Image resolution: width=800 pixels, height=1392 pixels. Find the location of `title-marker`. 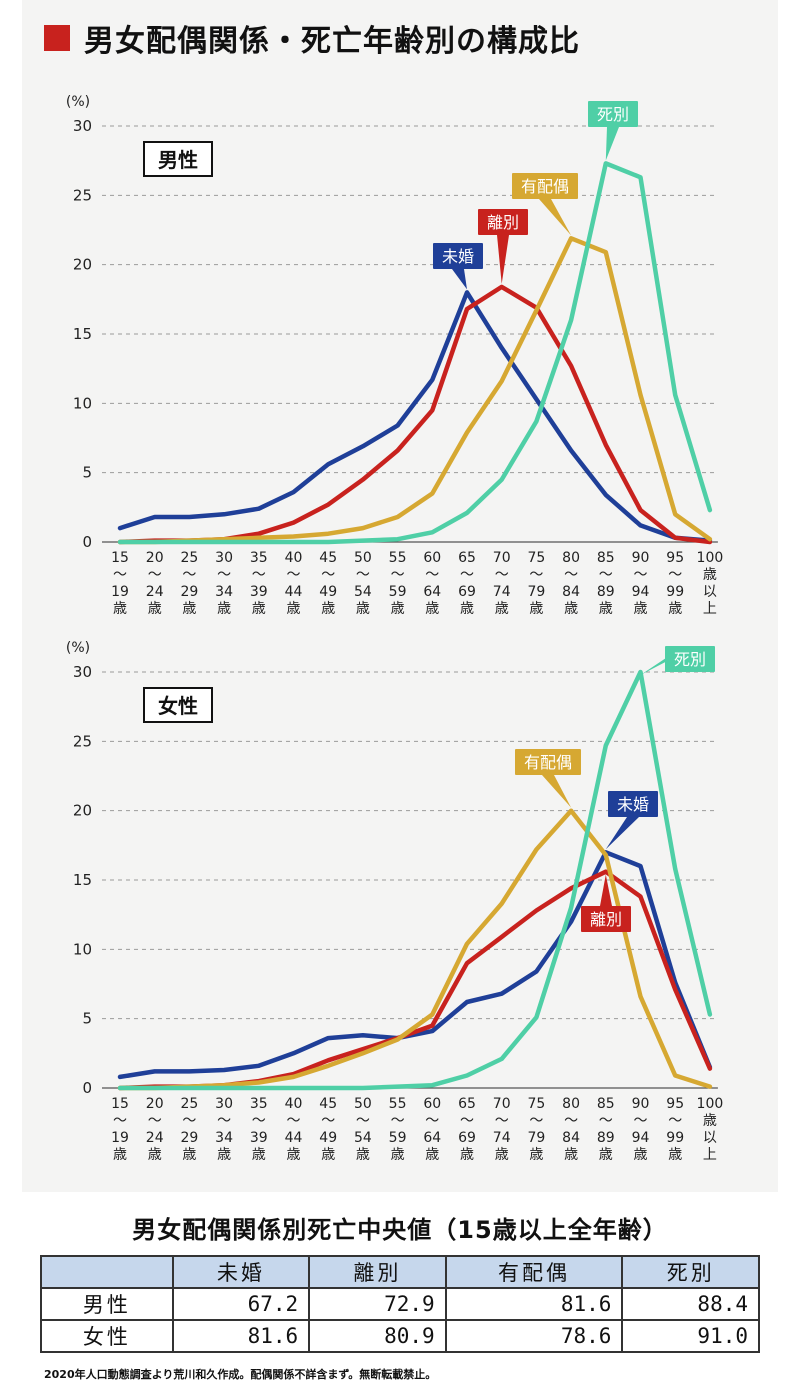

title-marker is located at coordinates (57, 38).